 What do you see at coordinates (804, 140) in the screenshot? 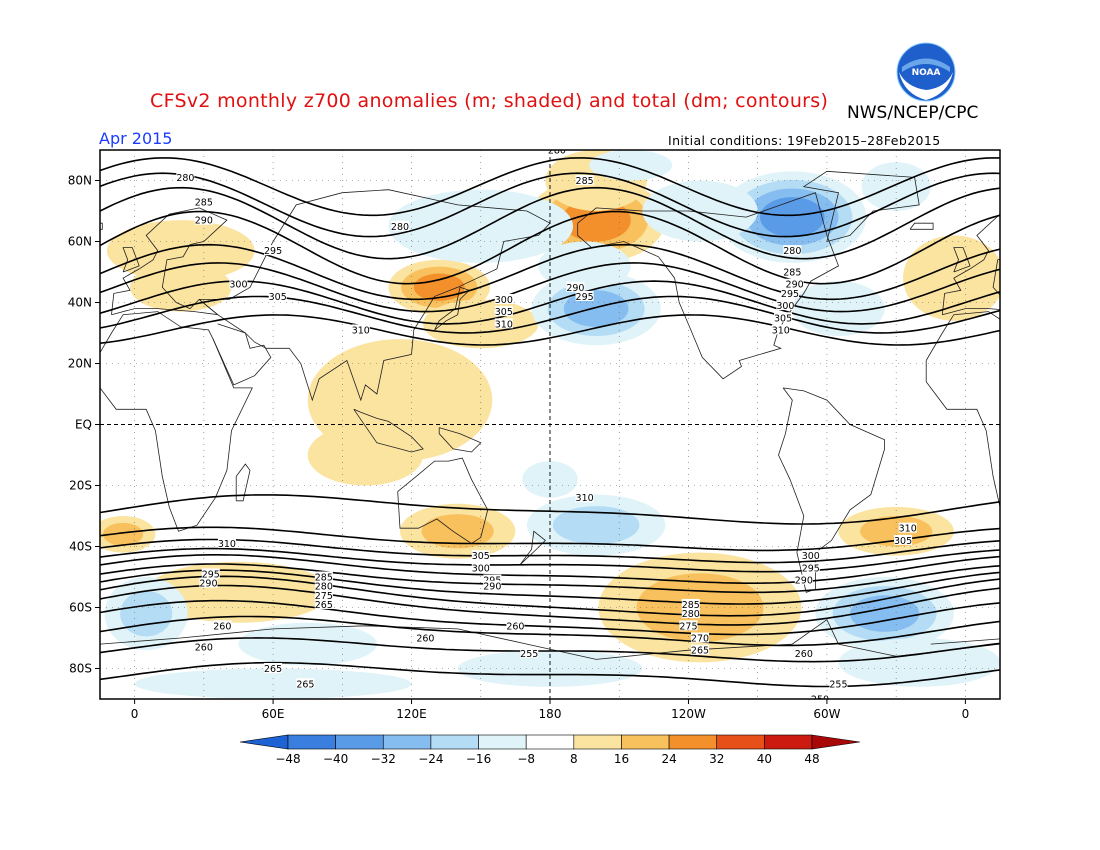
I see `initial-conditions: Initial conditions: 19Feb2015–28Feb2015` at bounding box center [804, 140].